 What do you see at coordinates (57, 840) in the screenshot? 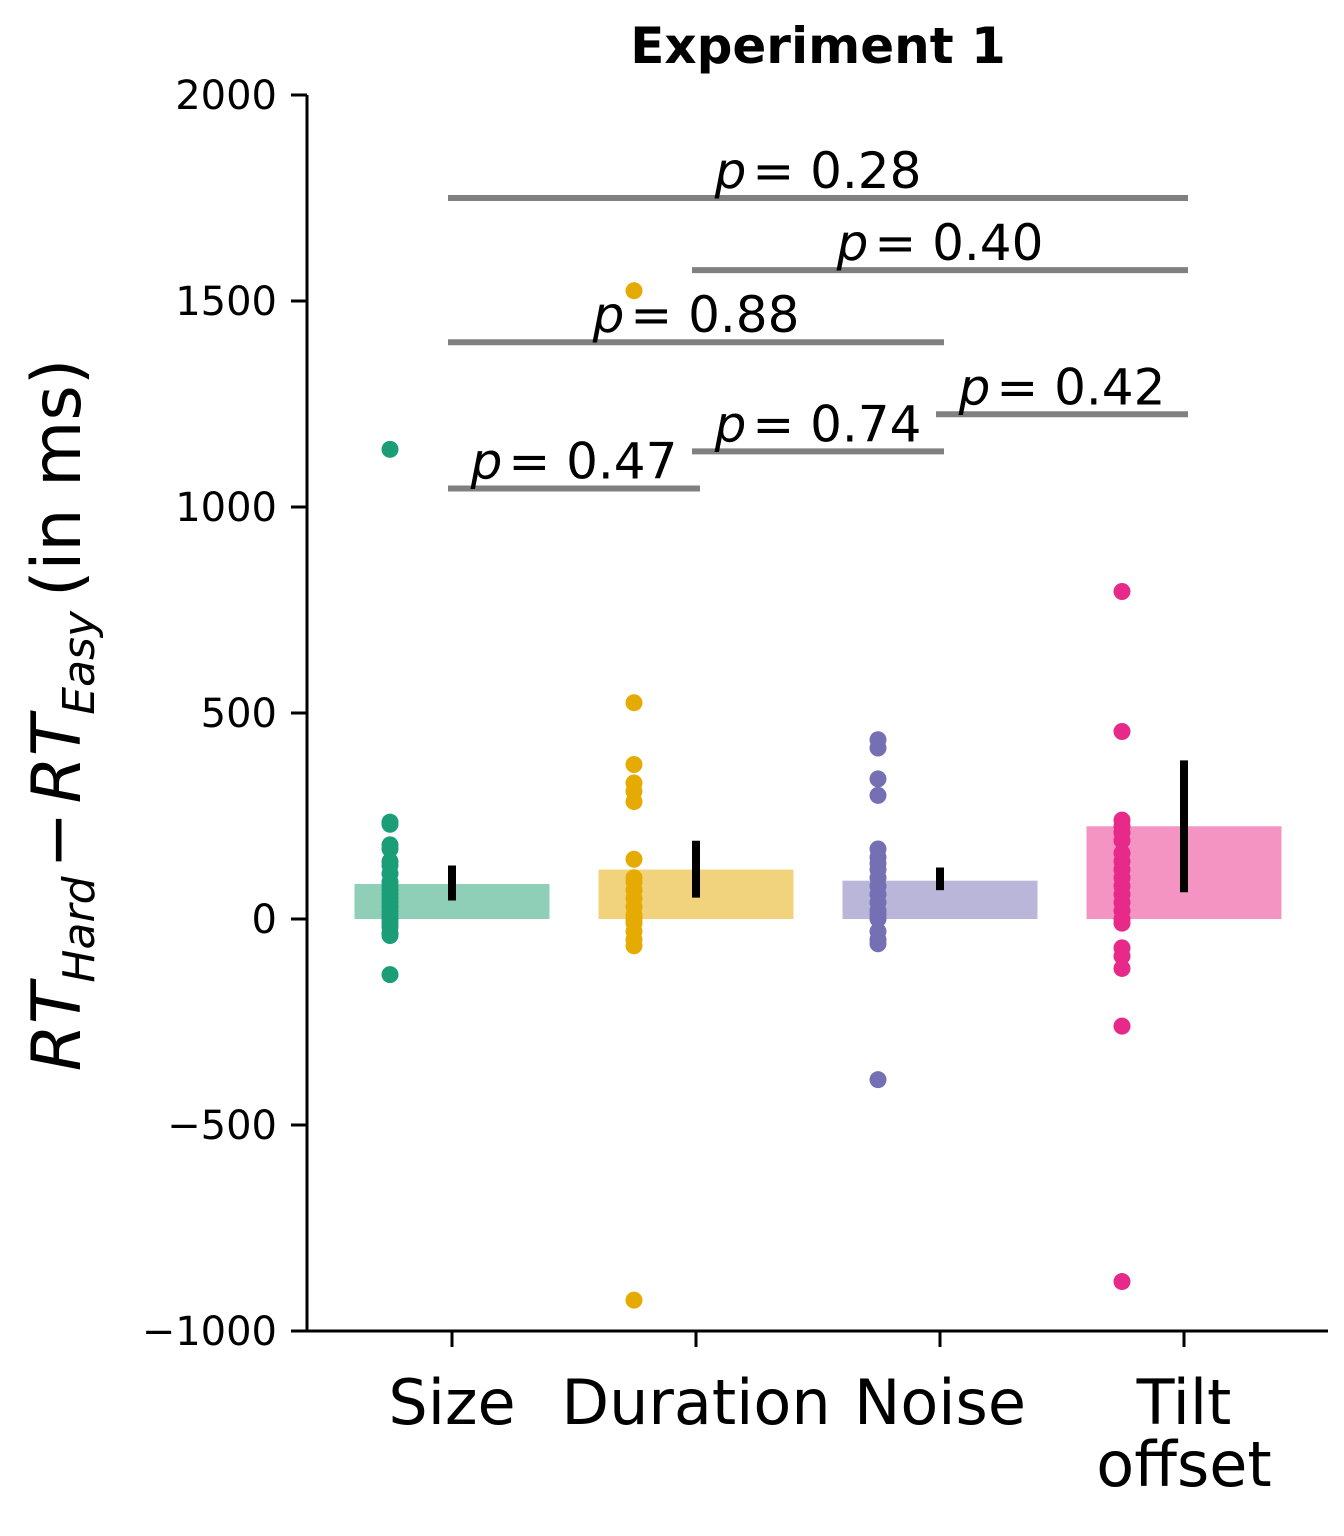
I see `y-label-minus: −` at bounding box center [57, 840].